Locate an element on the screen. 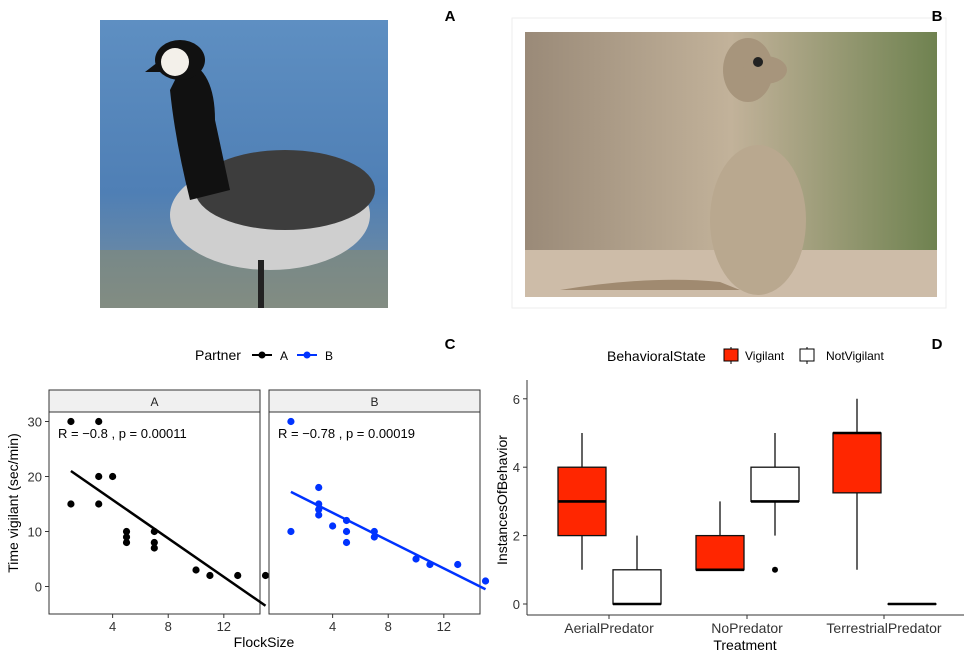 This screenshot has width=974, height=660. legend-dot-a is located at coordinates (262, 355).